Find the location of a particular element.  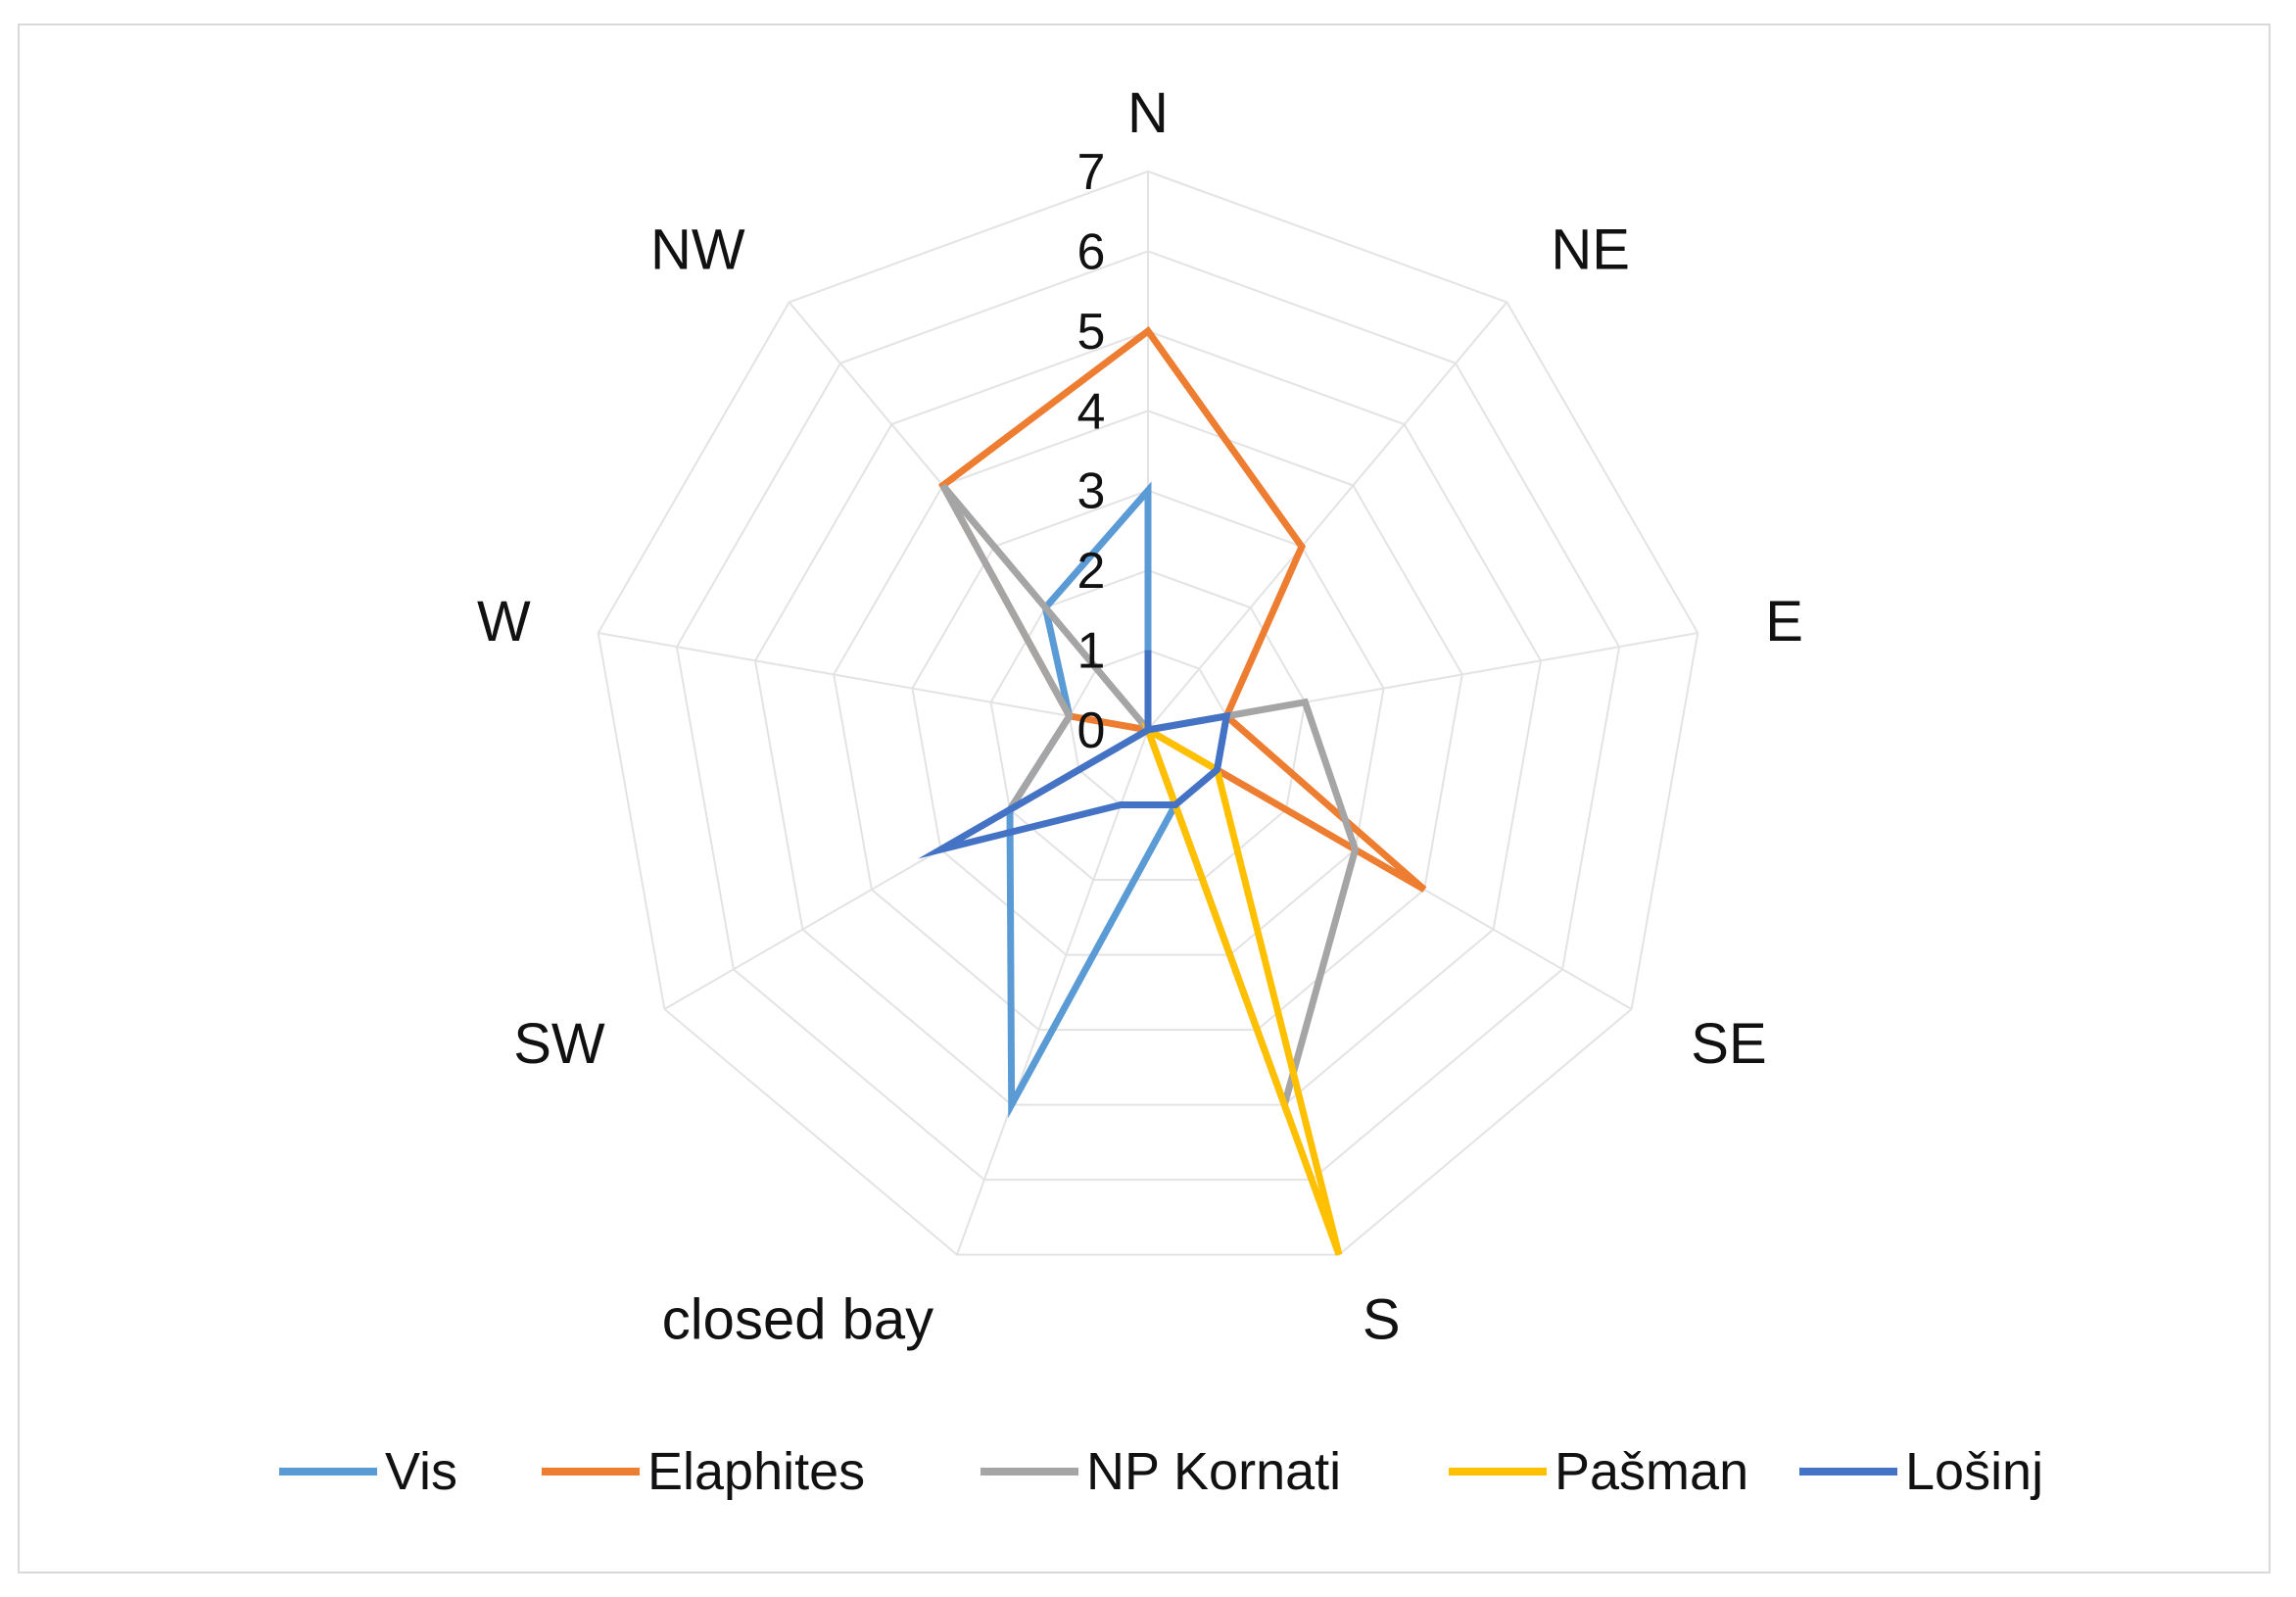

series-group is located at coordinates (1172, 790).